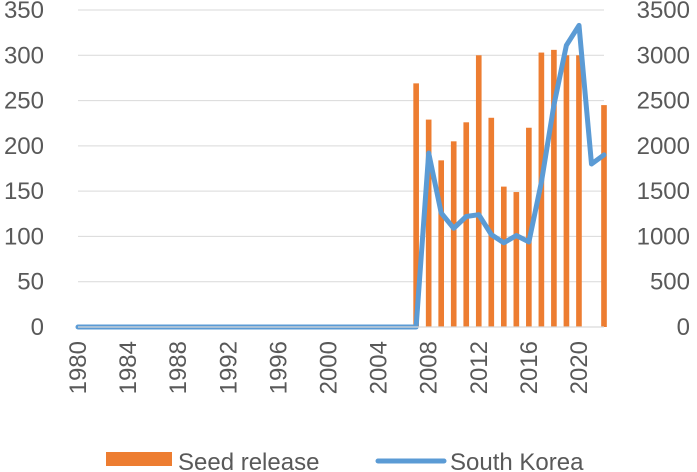 This screenshot has width=697, height=472. Describe the element at coordinates (663, 170) in the screenshot. I see `y-axis-right: 0 500 1000 1500 2000 2500 3000 3500` at that location.